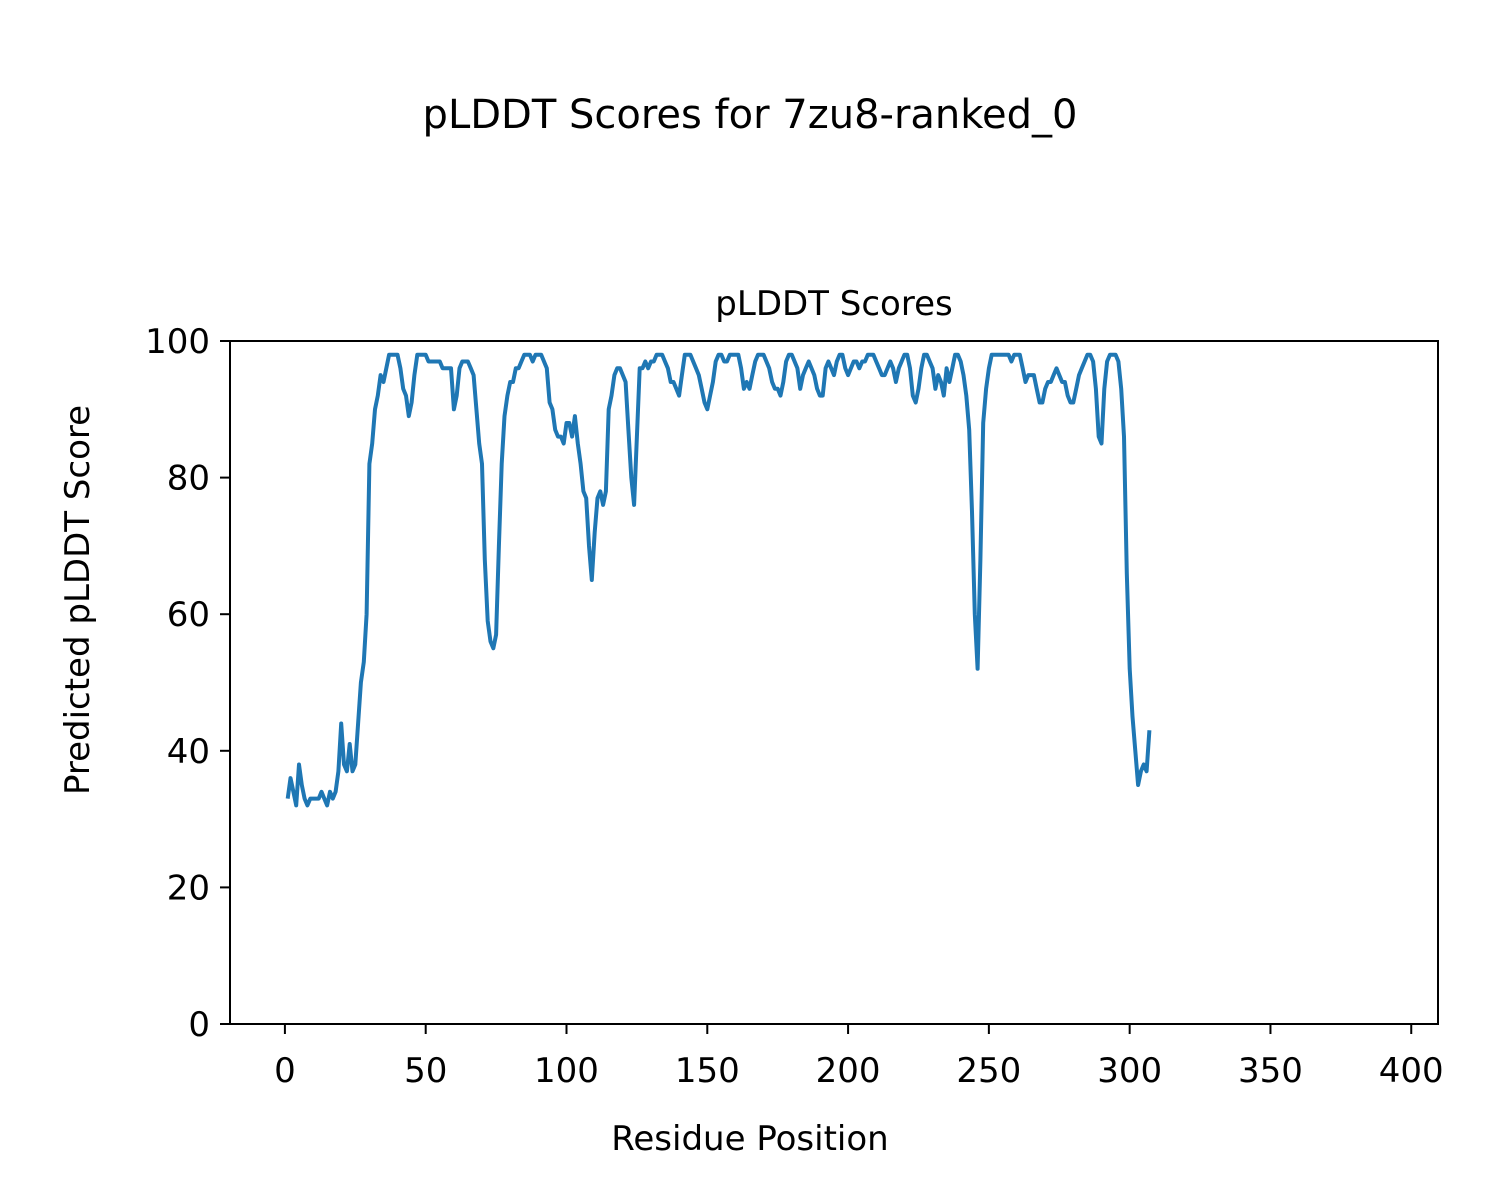 This screenshot has width=1500, height=1200. What do you see at coordinates (177, 342) in the screenshot?
I see `y-tick-label: 100` at bounding box center [177, 342].